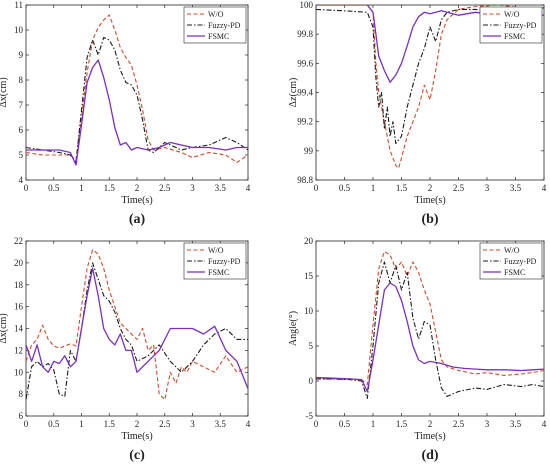  Describe the element at coordinates (311, 381) in the screenshot. I see `y-tick-label: 0` at that location.